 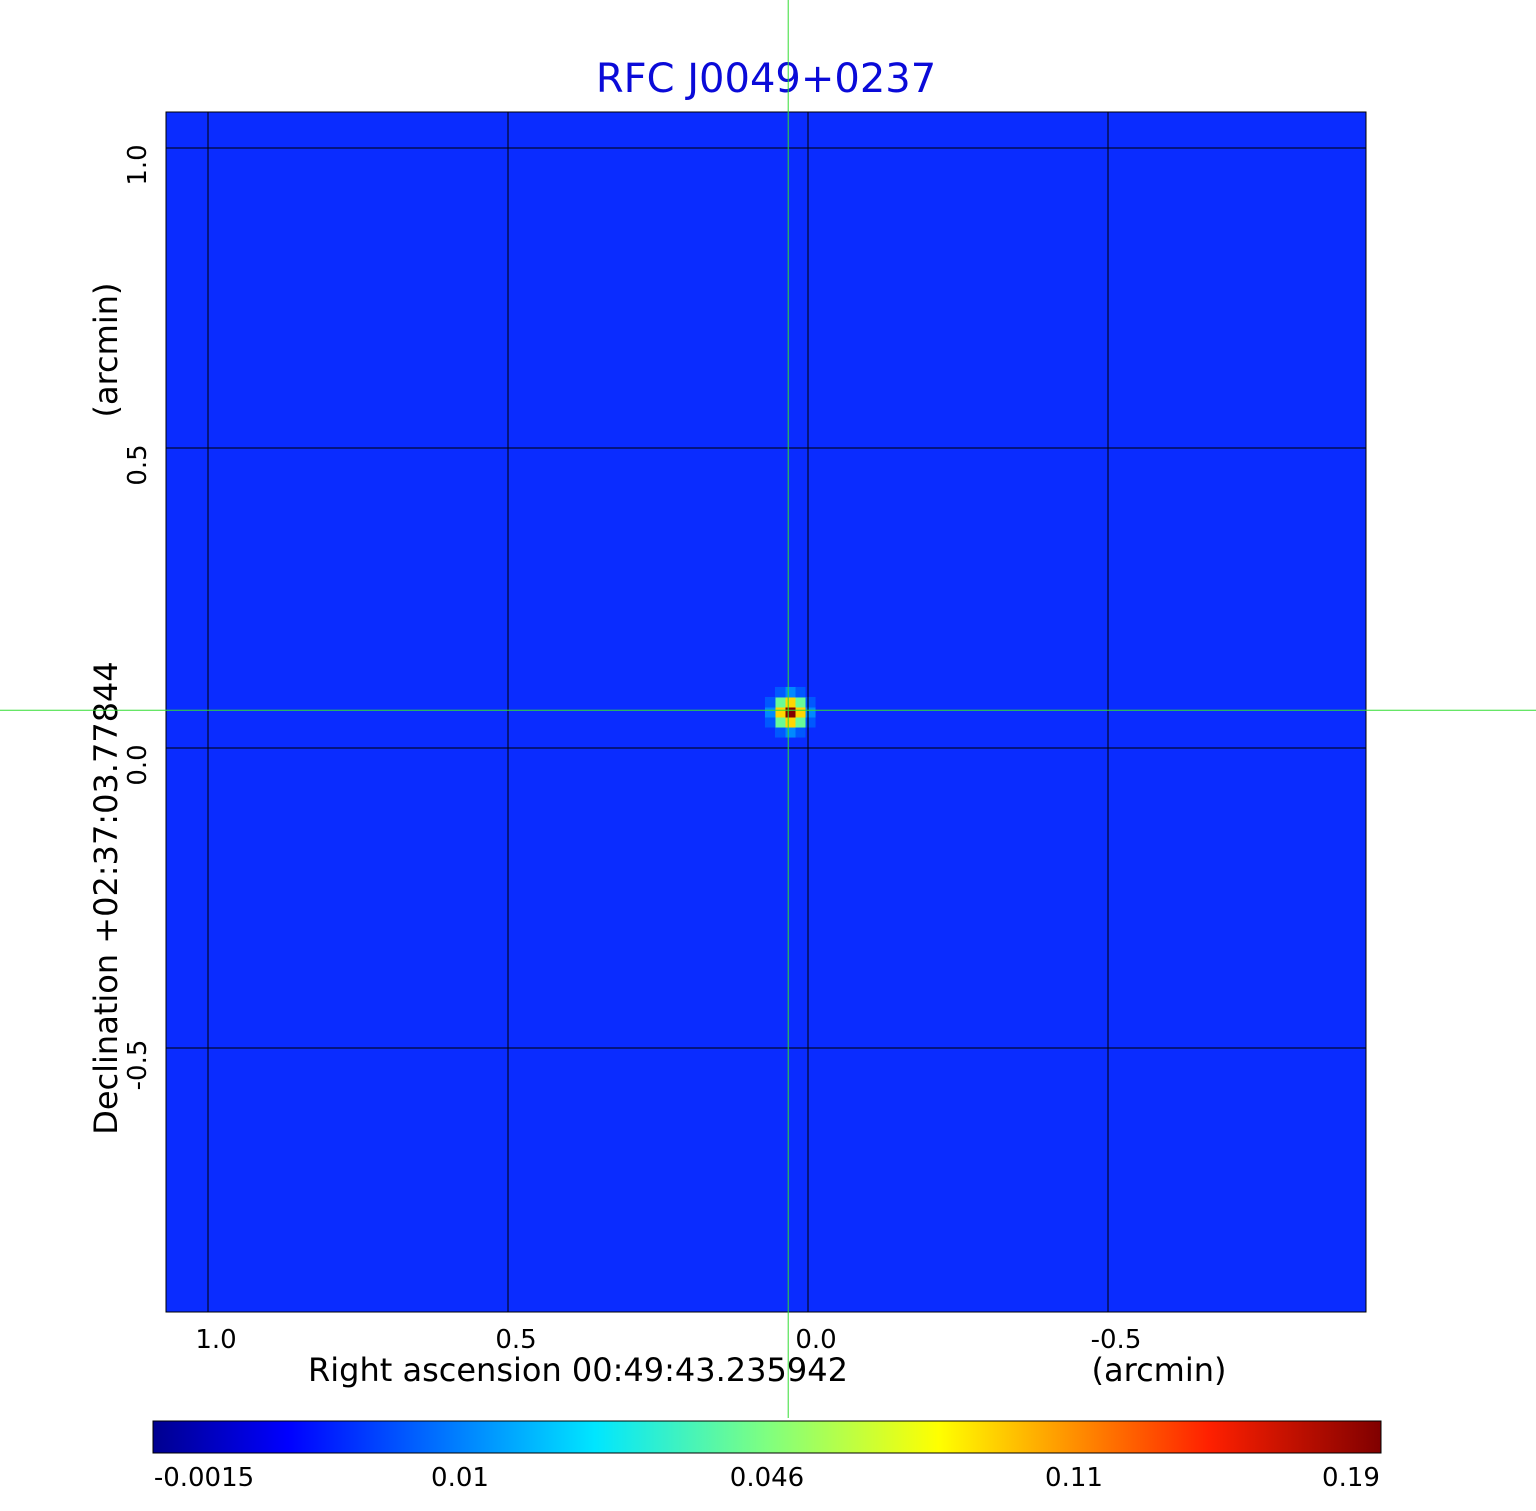 I want to click on y-tick-labels: 1.0 0.5 0.0 -0.5, so click(x=138, y=617).